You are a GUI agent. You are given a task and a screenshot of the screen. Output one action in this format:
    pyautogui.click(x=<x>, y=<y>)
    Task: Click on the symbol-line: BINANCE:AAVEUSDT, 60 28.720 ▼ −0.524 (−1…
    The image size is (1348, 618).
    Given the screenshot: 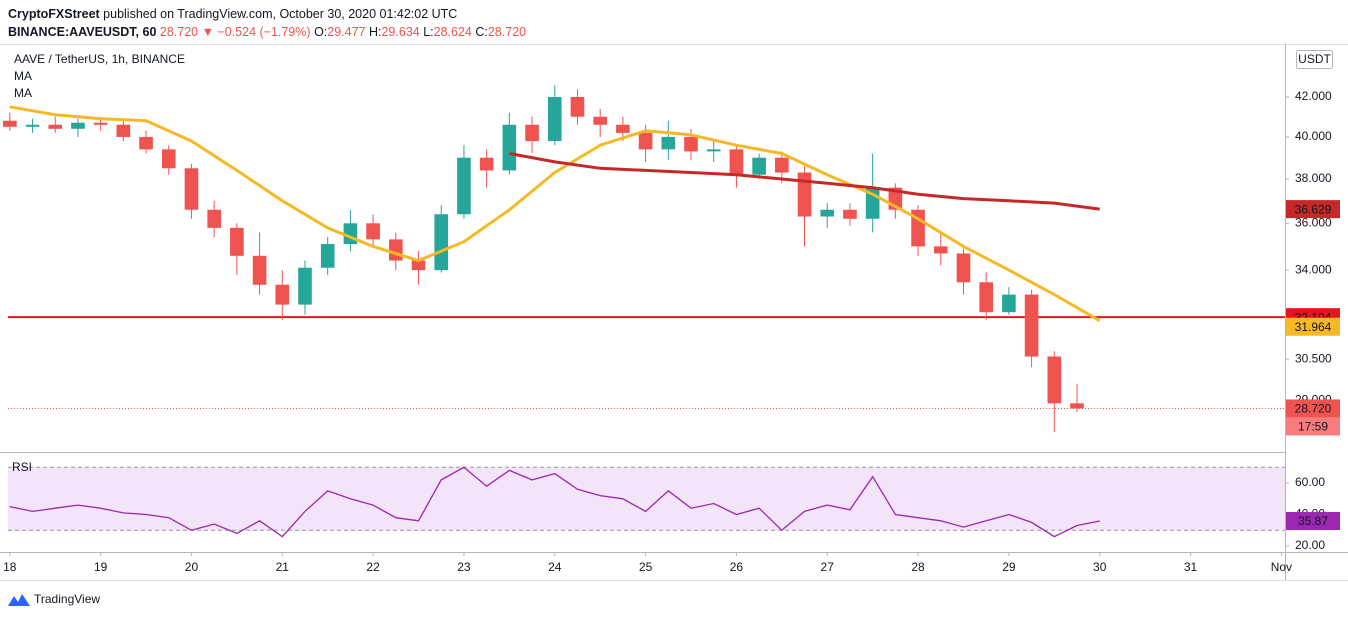 What is the action you would take?
    pyautogui.click(x=267, y=32)
    